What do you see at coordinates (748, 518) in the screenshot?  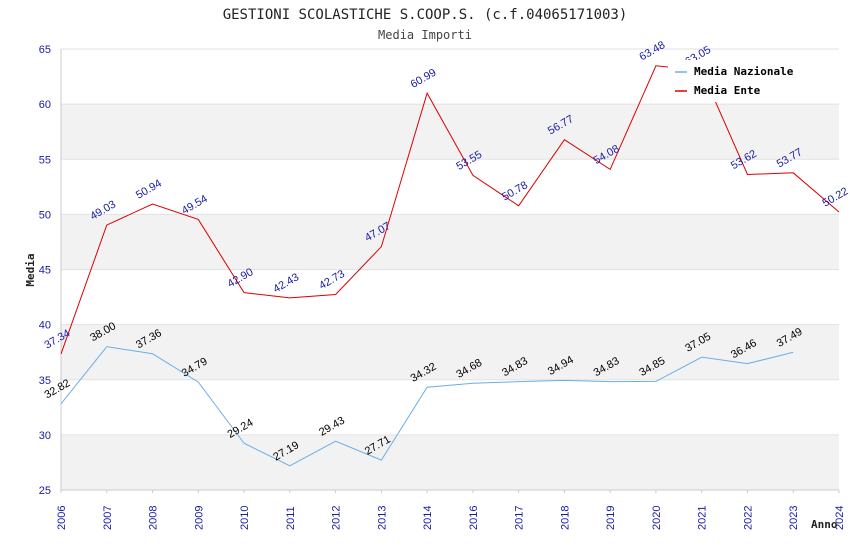 I see `x-tick-label: 2022` at bounding box center [748, 518].